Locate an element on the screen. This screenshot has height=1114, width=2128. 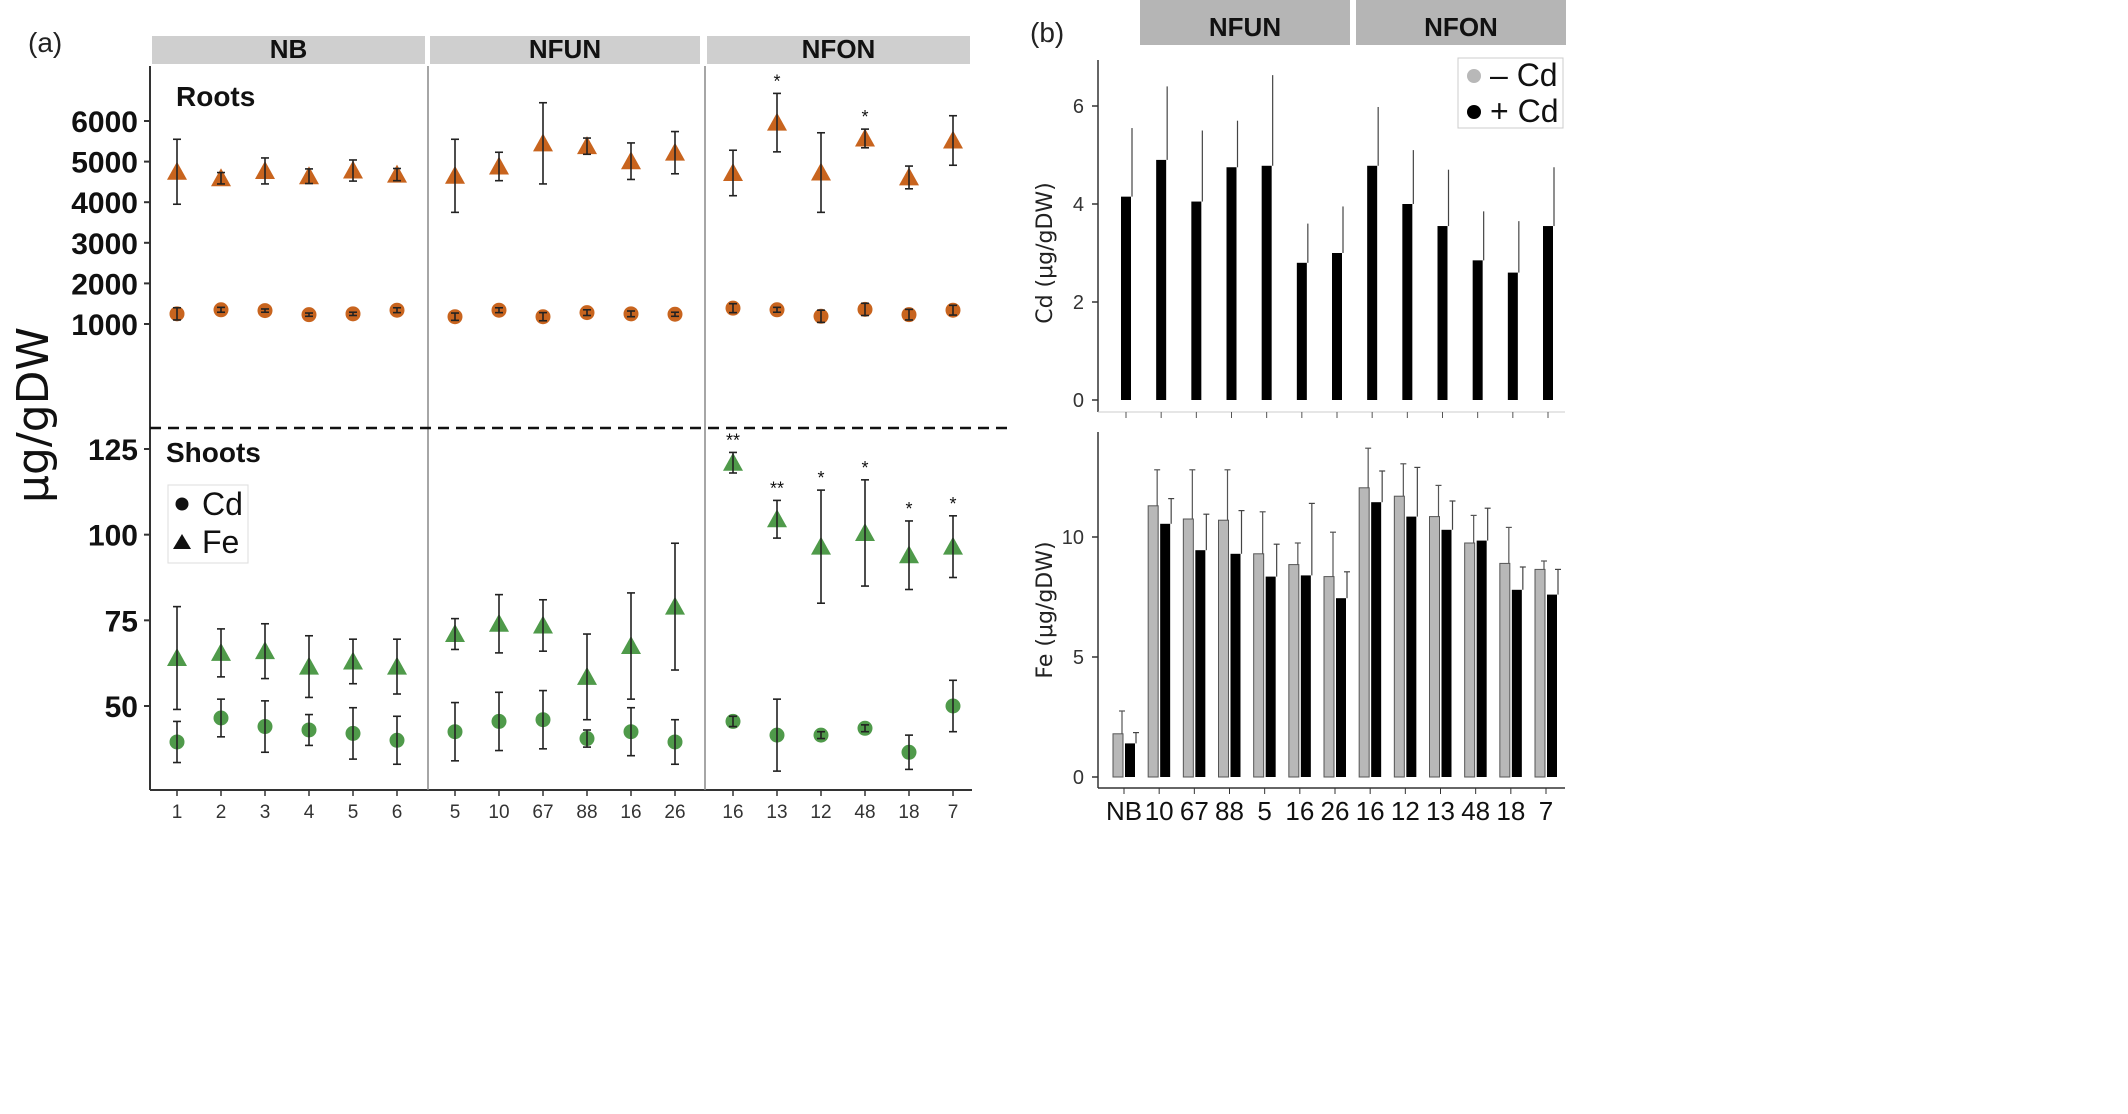
y-axis-label: μg/gDW is located at coordinates (33, 415).